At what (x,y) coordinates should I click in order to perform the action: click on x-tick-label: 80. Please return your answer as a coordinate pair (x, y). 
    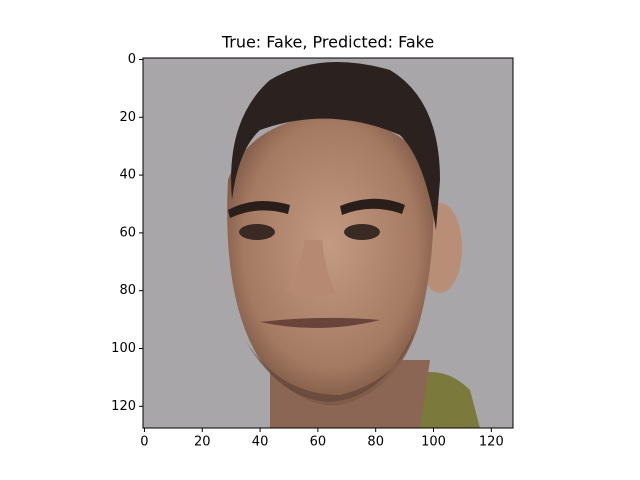
    Looking at the image, I should click on (375, 442).